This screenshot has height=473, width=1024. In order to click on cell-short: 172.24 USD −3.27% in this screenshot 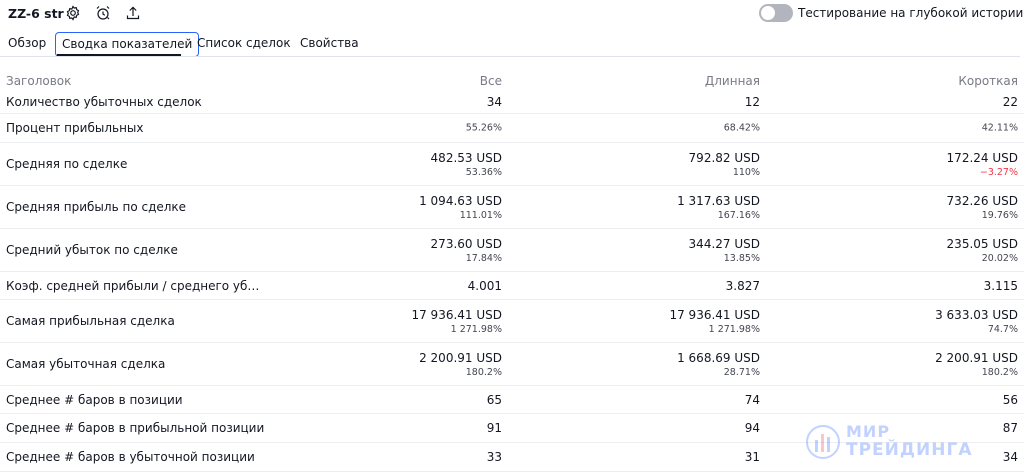, I will do `click(982, 164)`.